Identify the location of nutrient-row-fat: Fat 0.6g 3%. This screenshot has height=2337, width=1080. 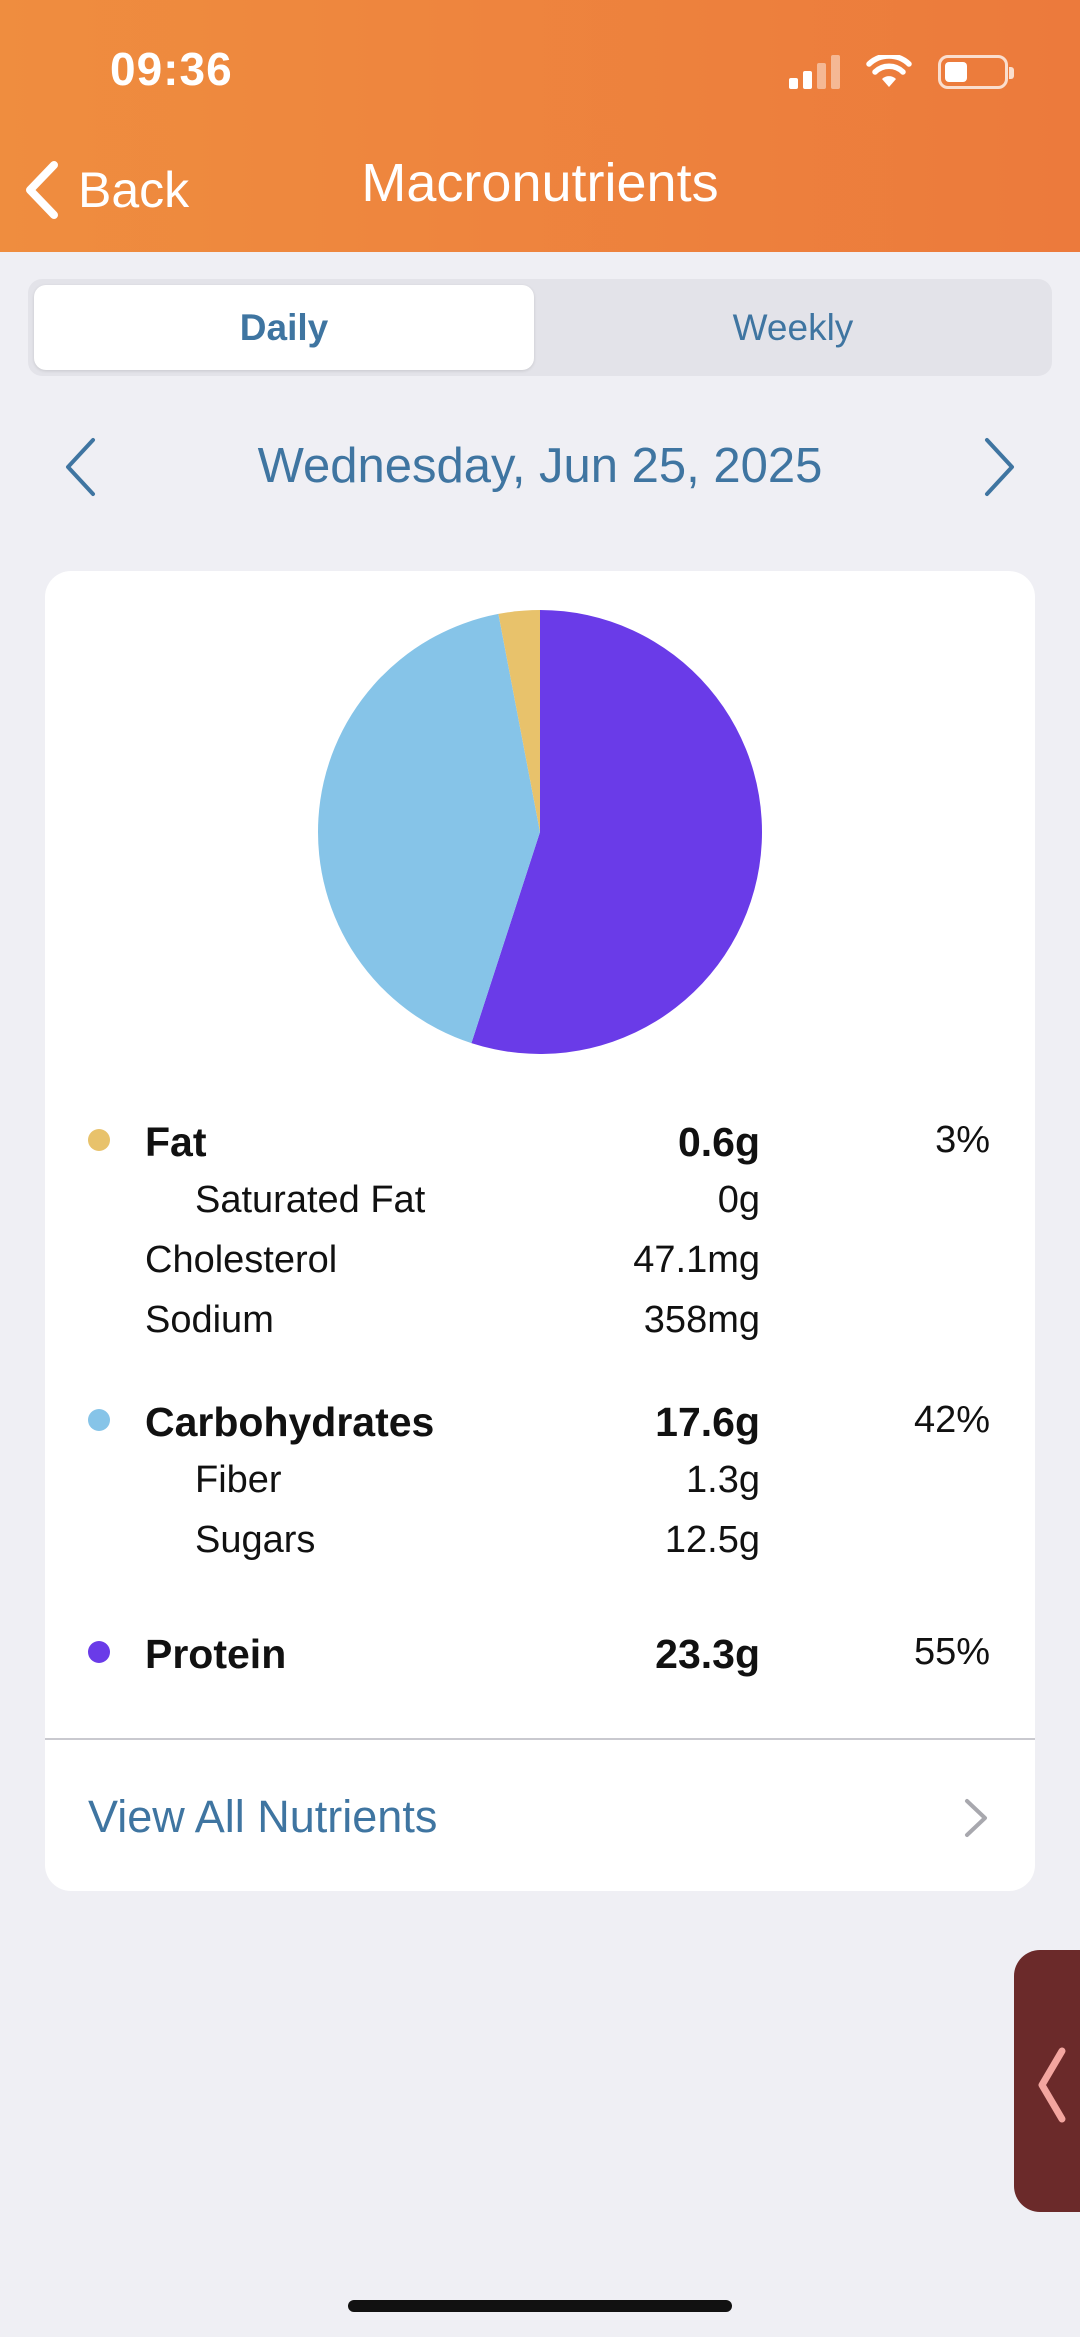
(540, 1139).